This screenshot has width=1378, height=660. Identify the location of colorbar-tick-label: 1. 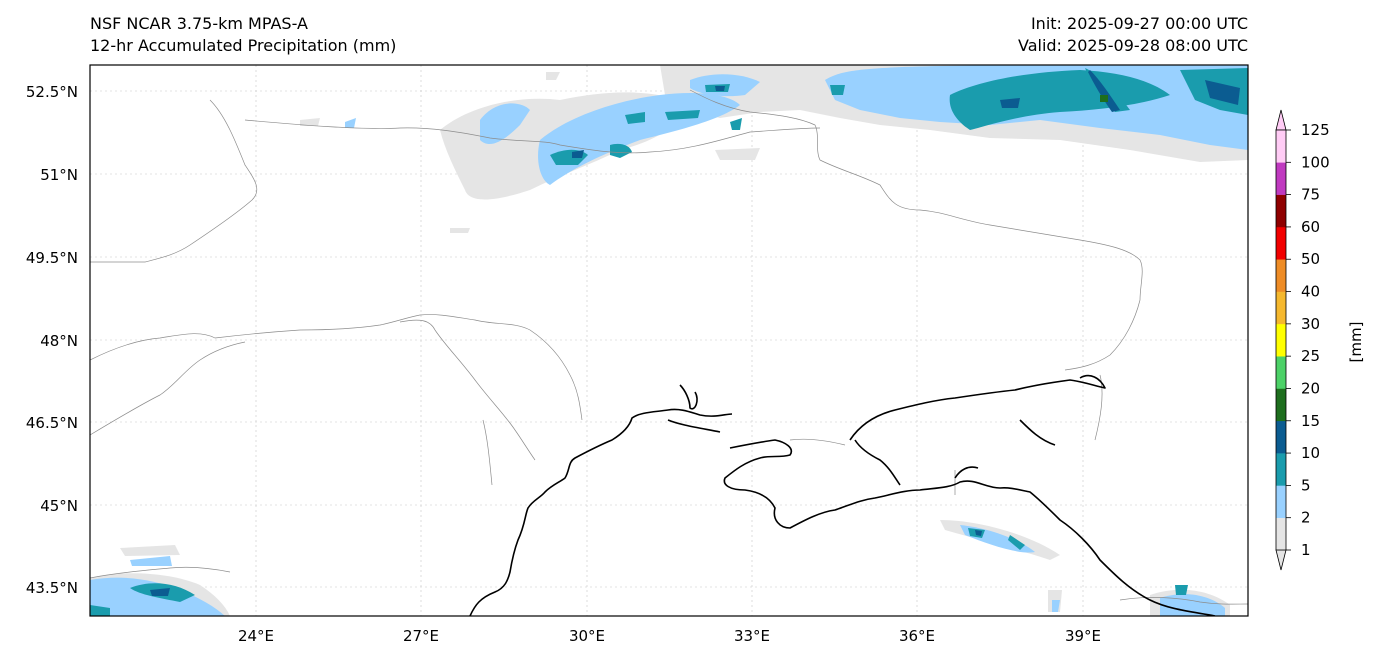
(1306, 550).